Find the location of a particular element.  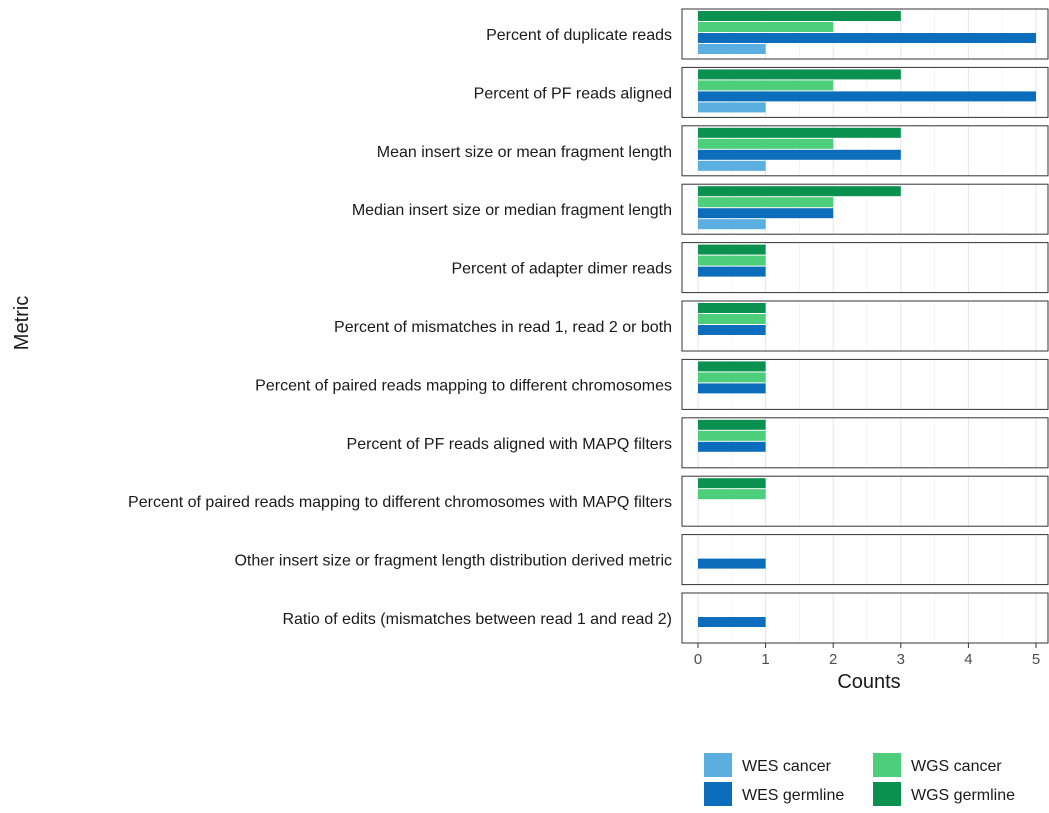

y-tick-label: Percent of duplicate reads is located at coordinates (579, 35).